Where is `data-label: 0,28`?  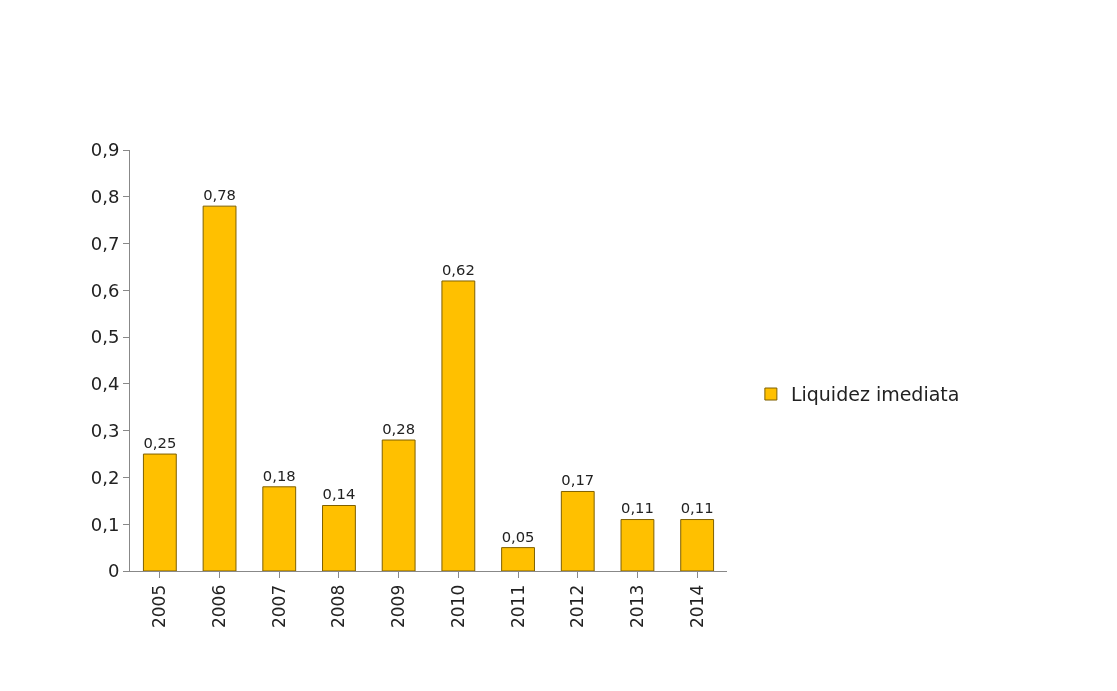 data-label: 0,28 is located at coordinates (399, 428).